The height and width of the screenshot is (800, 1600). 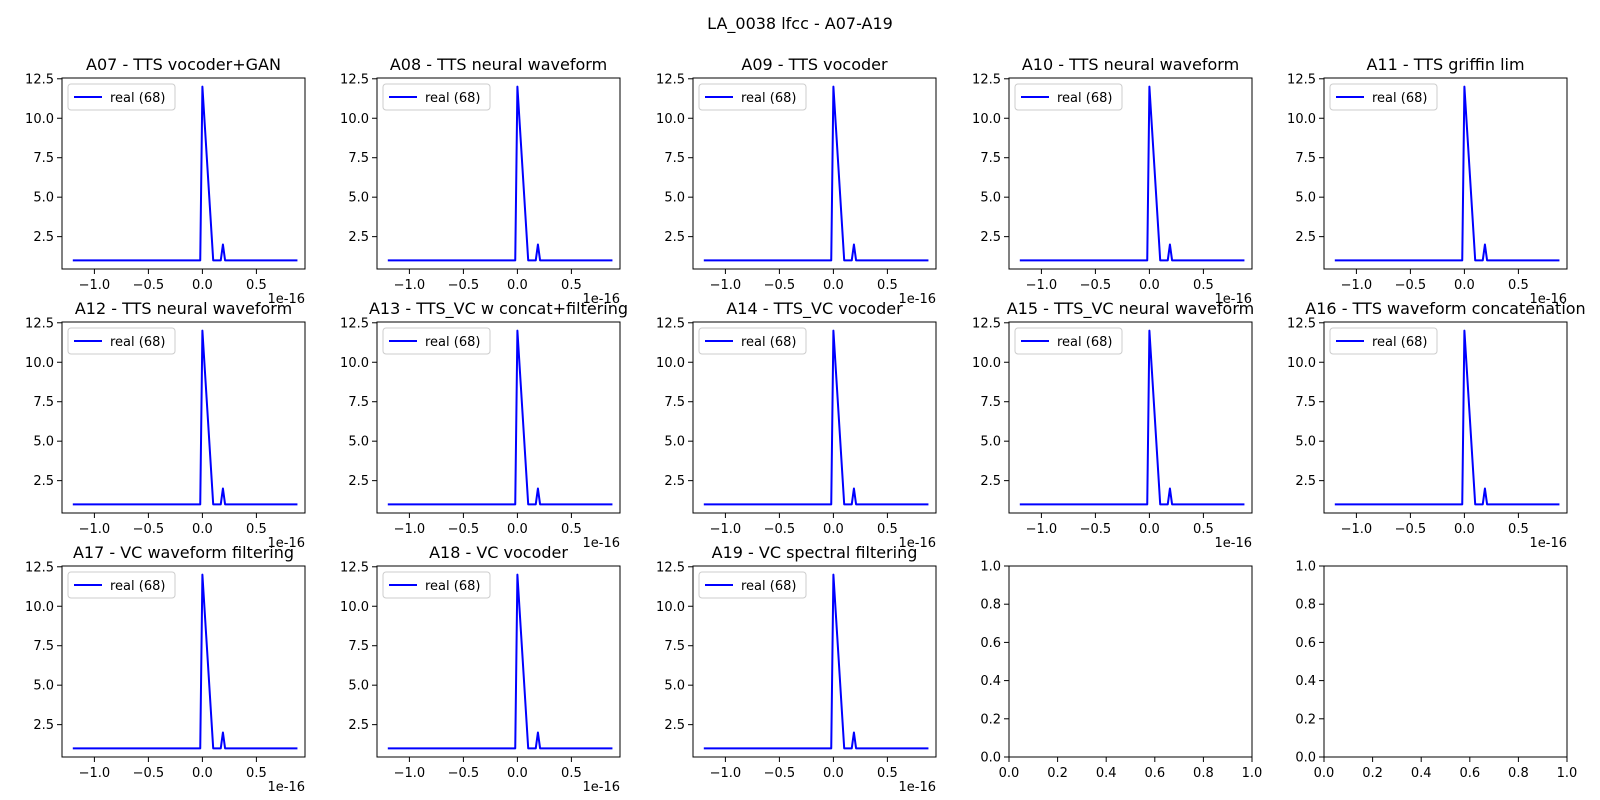 I want to click on subplot-title: A14 - TTS_VC vocoder, so click(x=814, y=309).